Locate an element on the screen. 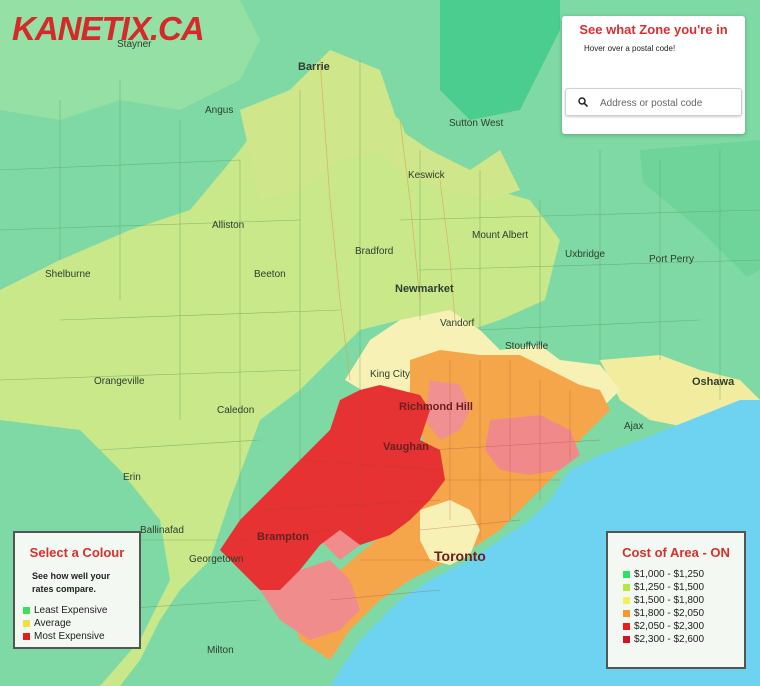 The width and height of the screenshot is (760, 686). select-colour-list: Least Expensive Average Most Expensive is located at coordinates (81, 623).